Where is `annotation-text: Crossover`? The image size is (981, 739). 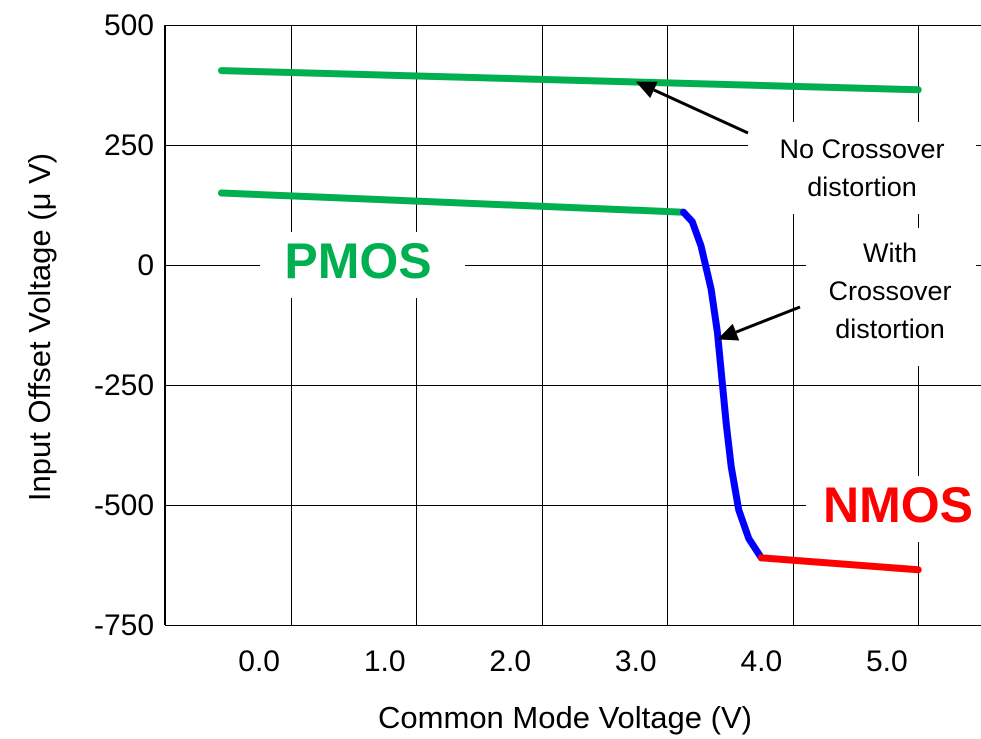 annotation-text: Crossover is located at coordinates (889, 291).